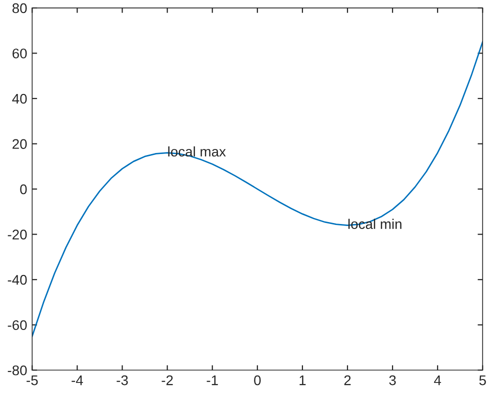 This screenshot has height=398, width=495. Describe the element at coordinates (17, 370) in the screenshot. I see `y-tick-label: -80` at that location.